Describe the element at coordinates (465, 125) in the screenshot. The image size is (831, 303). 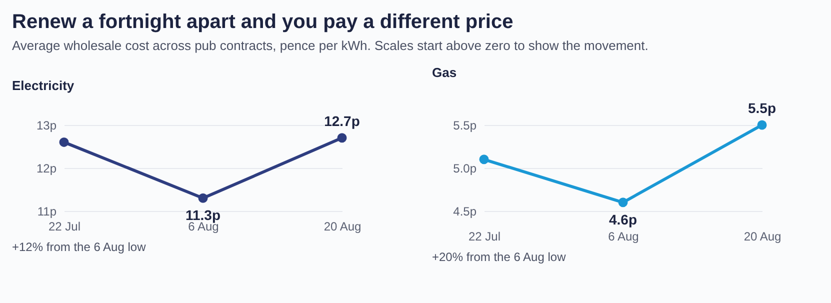
I see `y-tick-label: 5.5p` at that location.